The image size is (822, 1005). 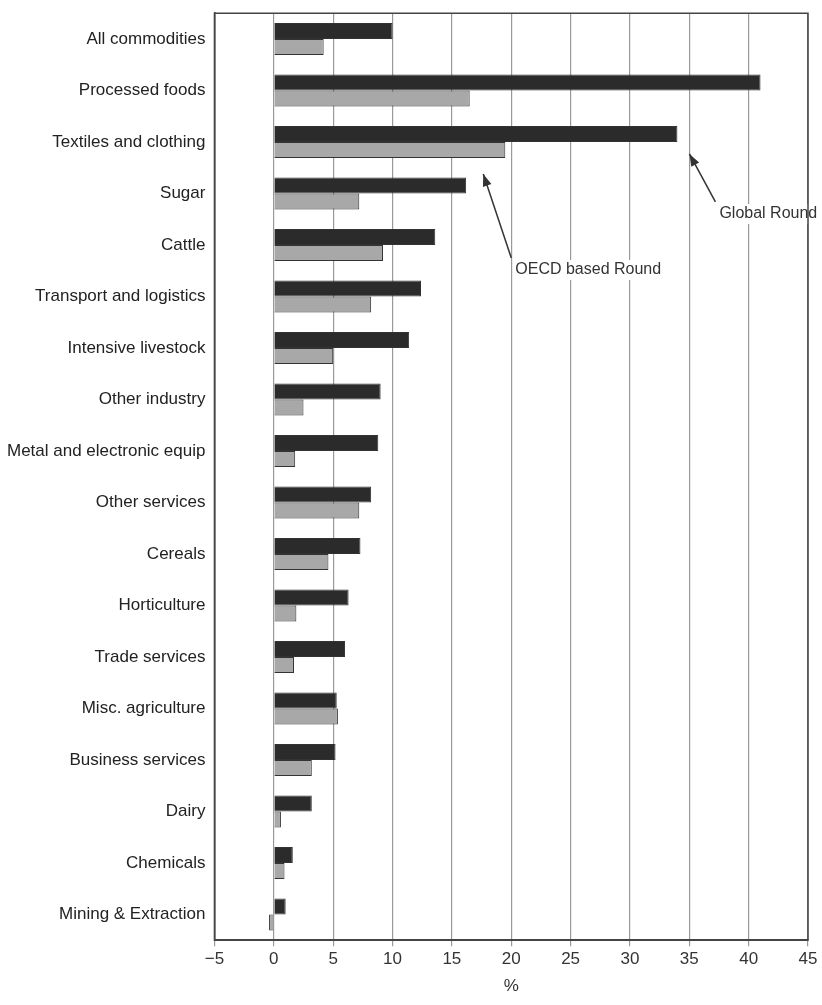 I want to click on y-tick-label: Business services, so click(x=137, y=759).